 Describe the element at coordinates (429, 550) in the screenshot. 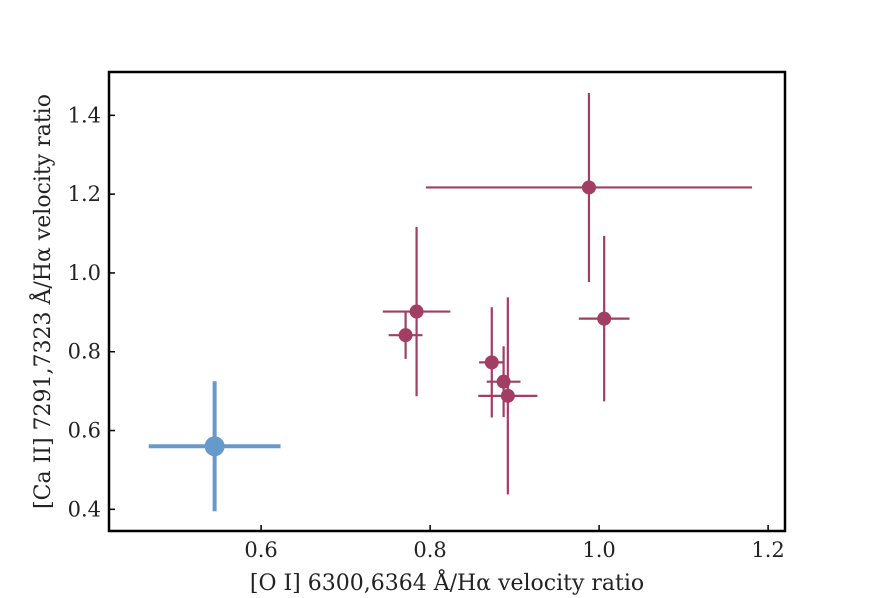

I see `x-tick-label: 0.8` at that location.